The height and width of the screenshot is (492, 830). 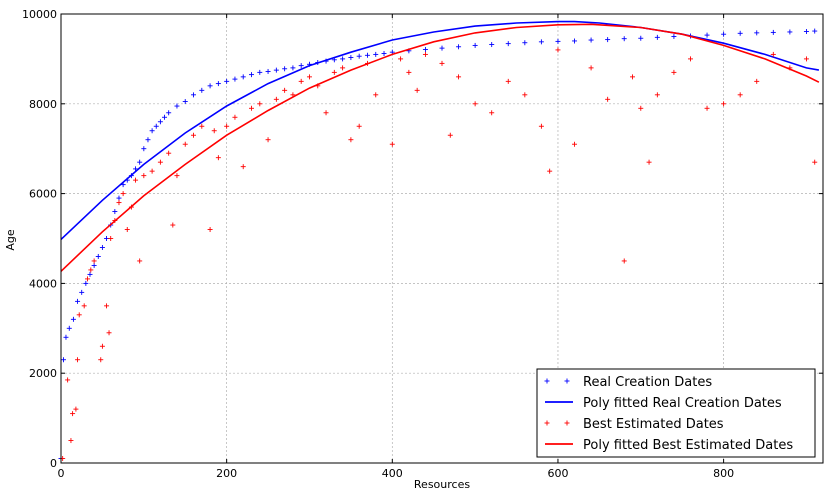 What do you see at coordinates (53, 463) in the screenshot?
I see `y-tick-label: 0` at bounding box center [53, 463].